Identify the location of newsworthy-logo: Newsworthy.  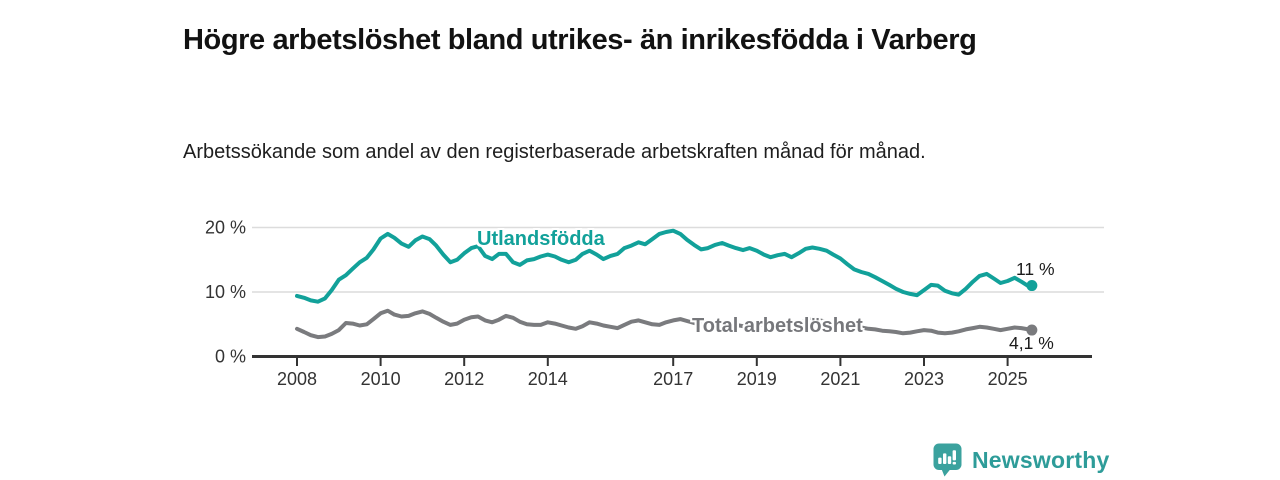
(1021, 460).